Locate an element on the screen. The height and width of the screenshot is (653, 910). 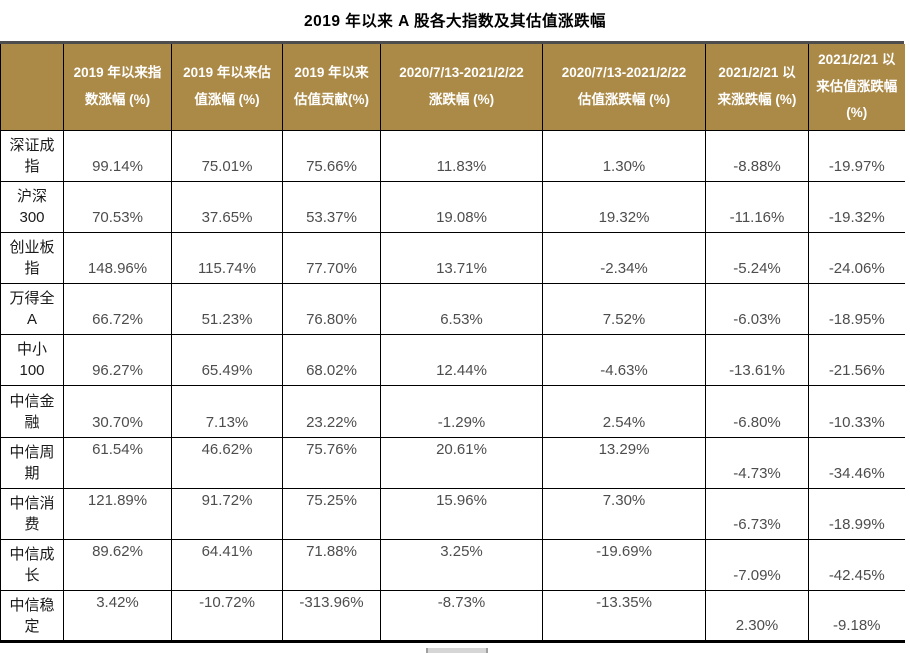
value-cell: 61.54% is located at coordinates (117, 462).